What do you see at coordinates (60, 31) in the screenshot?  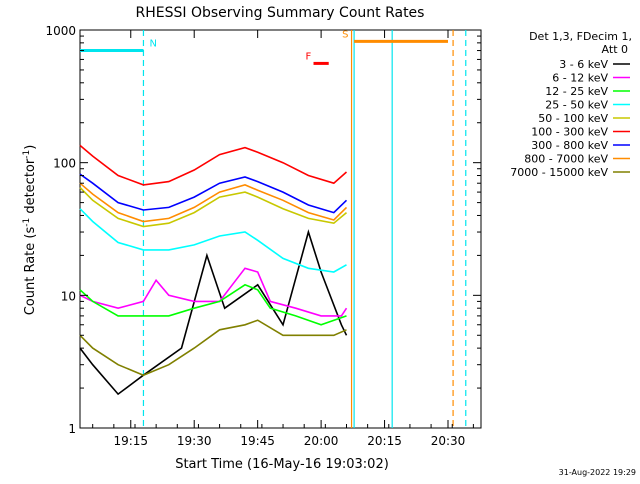 I see `y-tick-label: 1000` at bounding box center [60, 31].